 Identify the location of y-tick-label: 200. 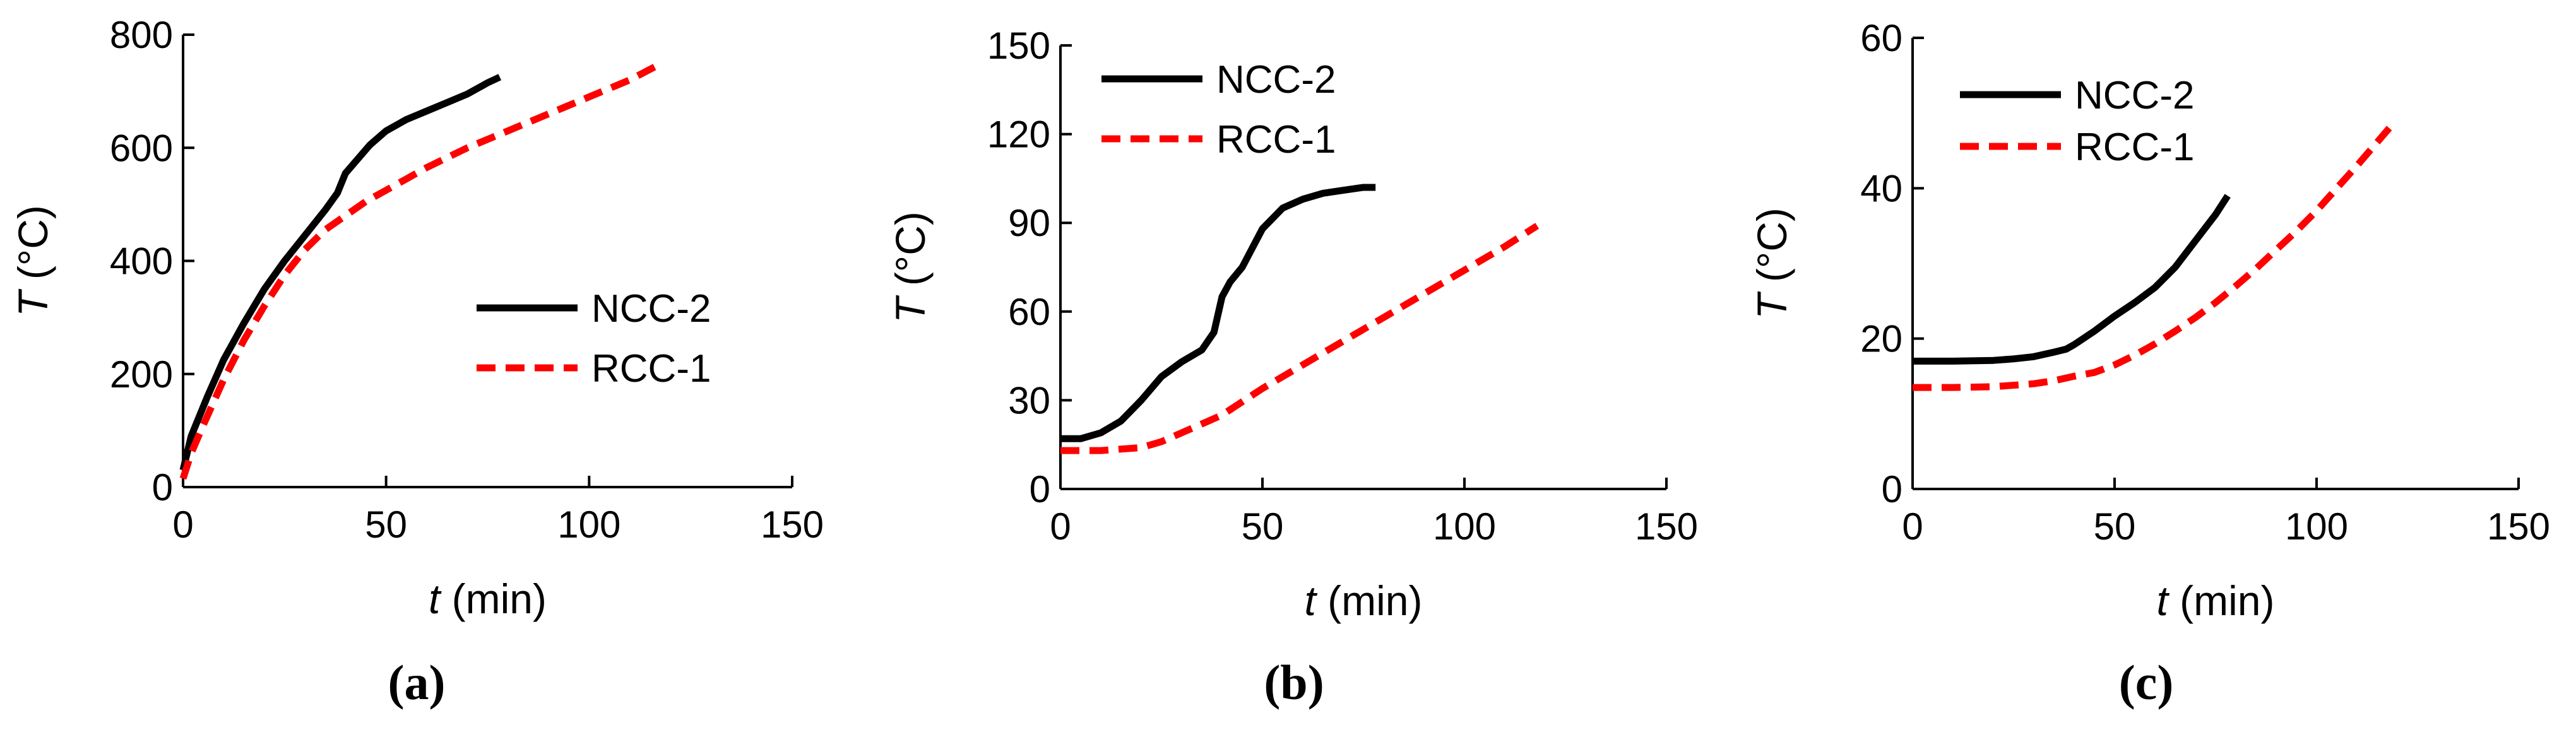
(141, 374).